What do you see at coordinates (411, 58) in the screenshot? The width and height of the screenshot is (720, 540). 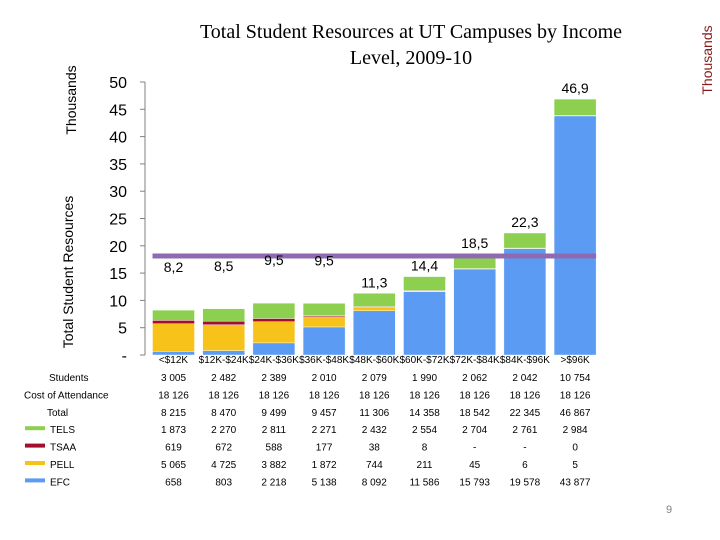 I see `chart-title-line-2: Level, 2009-10` at bounding box center [411, 58].